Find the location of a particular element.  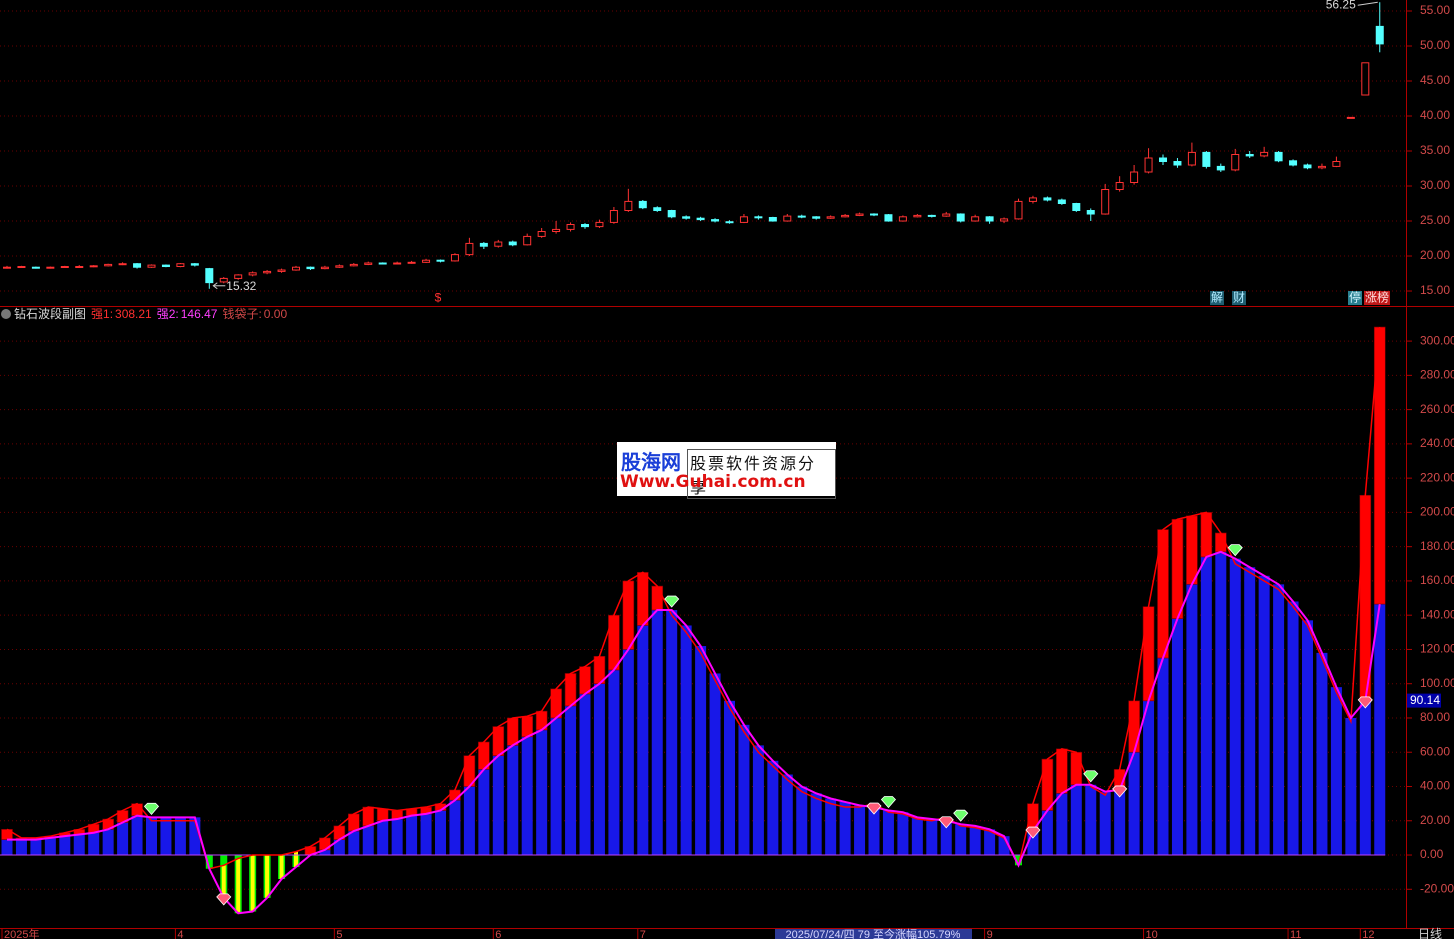

readout-name: 强1: is located at coordinates (102, 314).